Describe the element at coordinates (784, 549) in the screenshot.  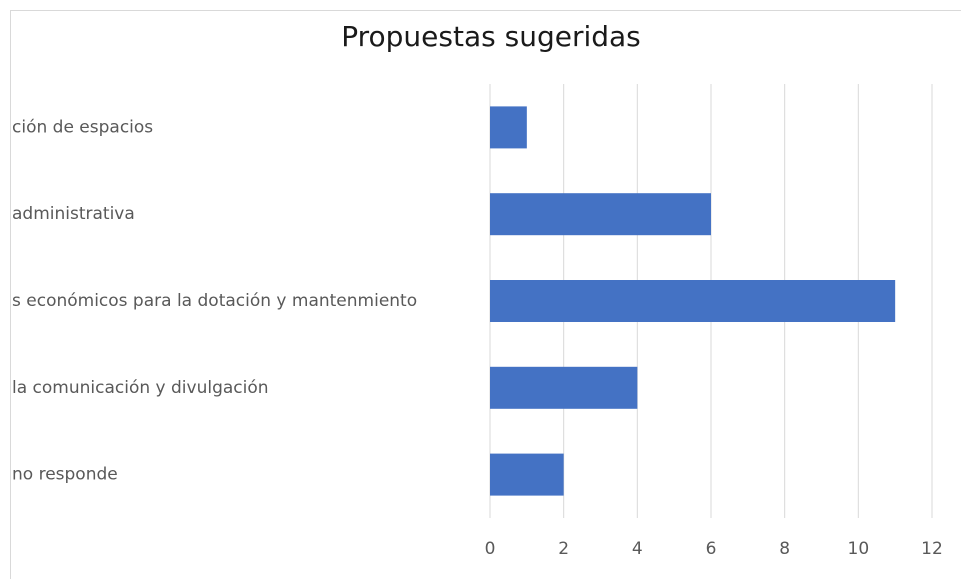
I see `x-tick-label: 8` at that location.